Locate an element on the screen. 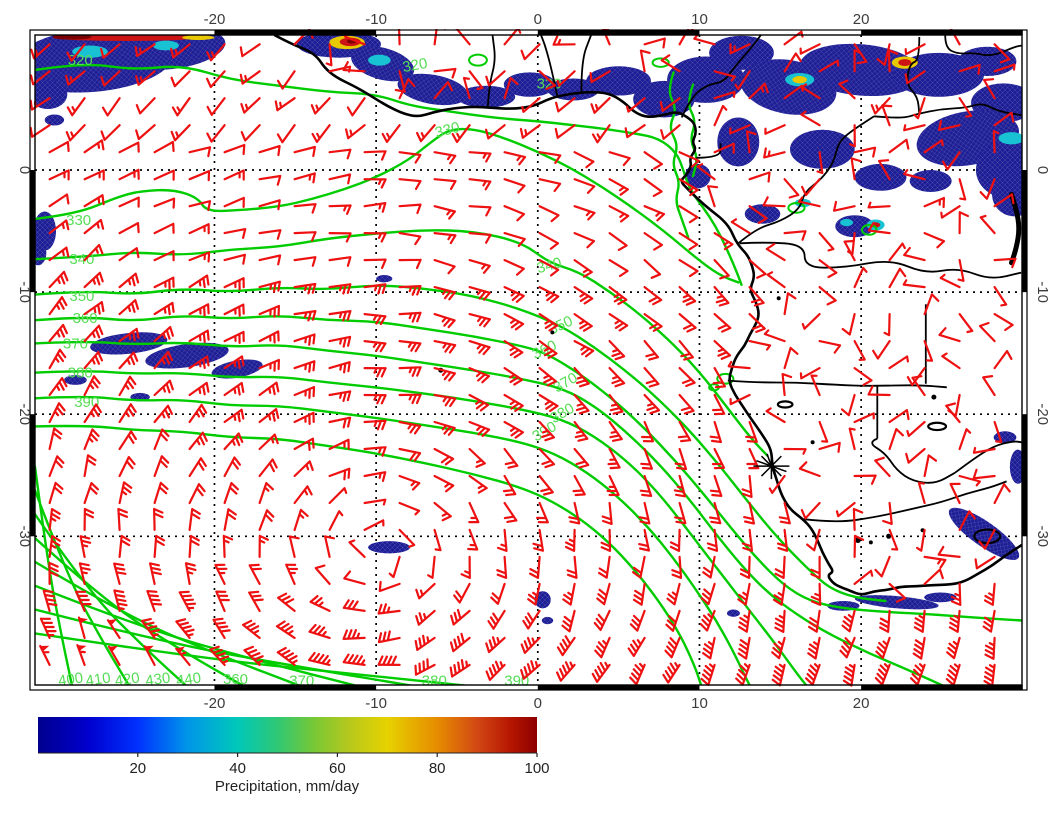 This screenshot has width=1056, height=816. colorbar-caption: Precipitation, mm/day is located at coordinates (287, 786).